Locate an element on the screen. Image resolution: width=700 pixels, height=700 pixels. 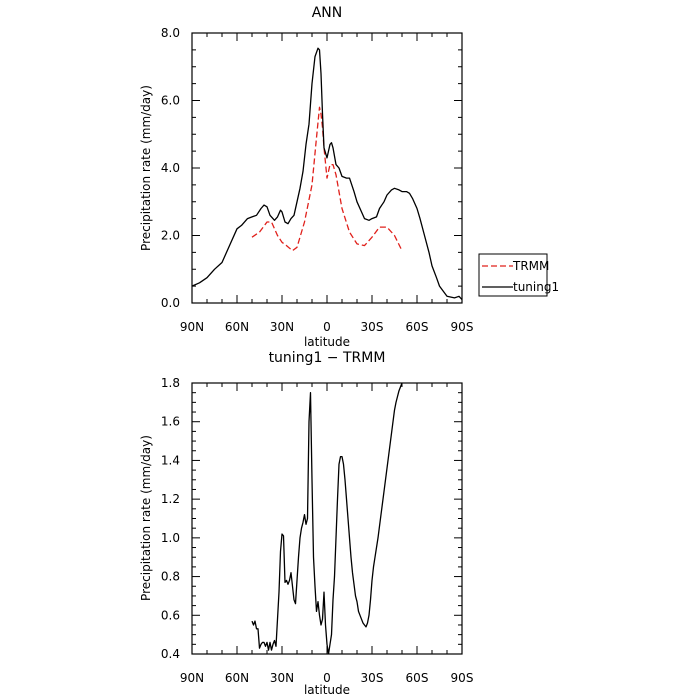
y-tick-label: 1.6 is located at coordinates (170, 422).